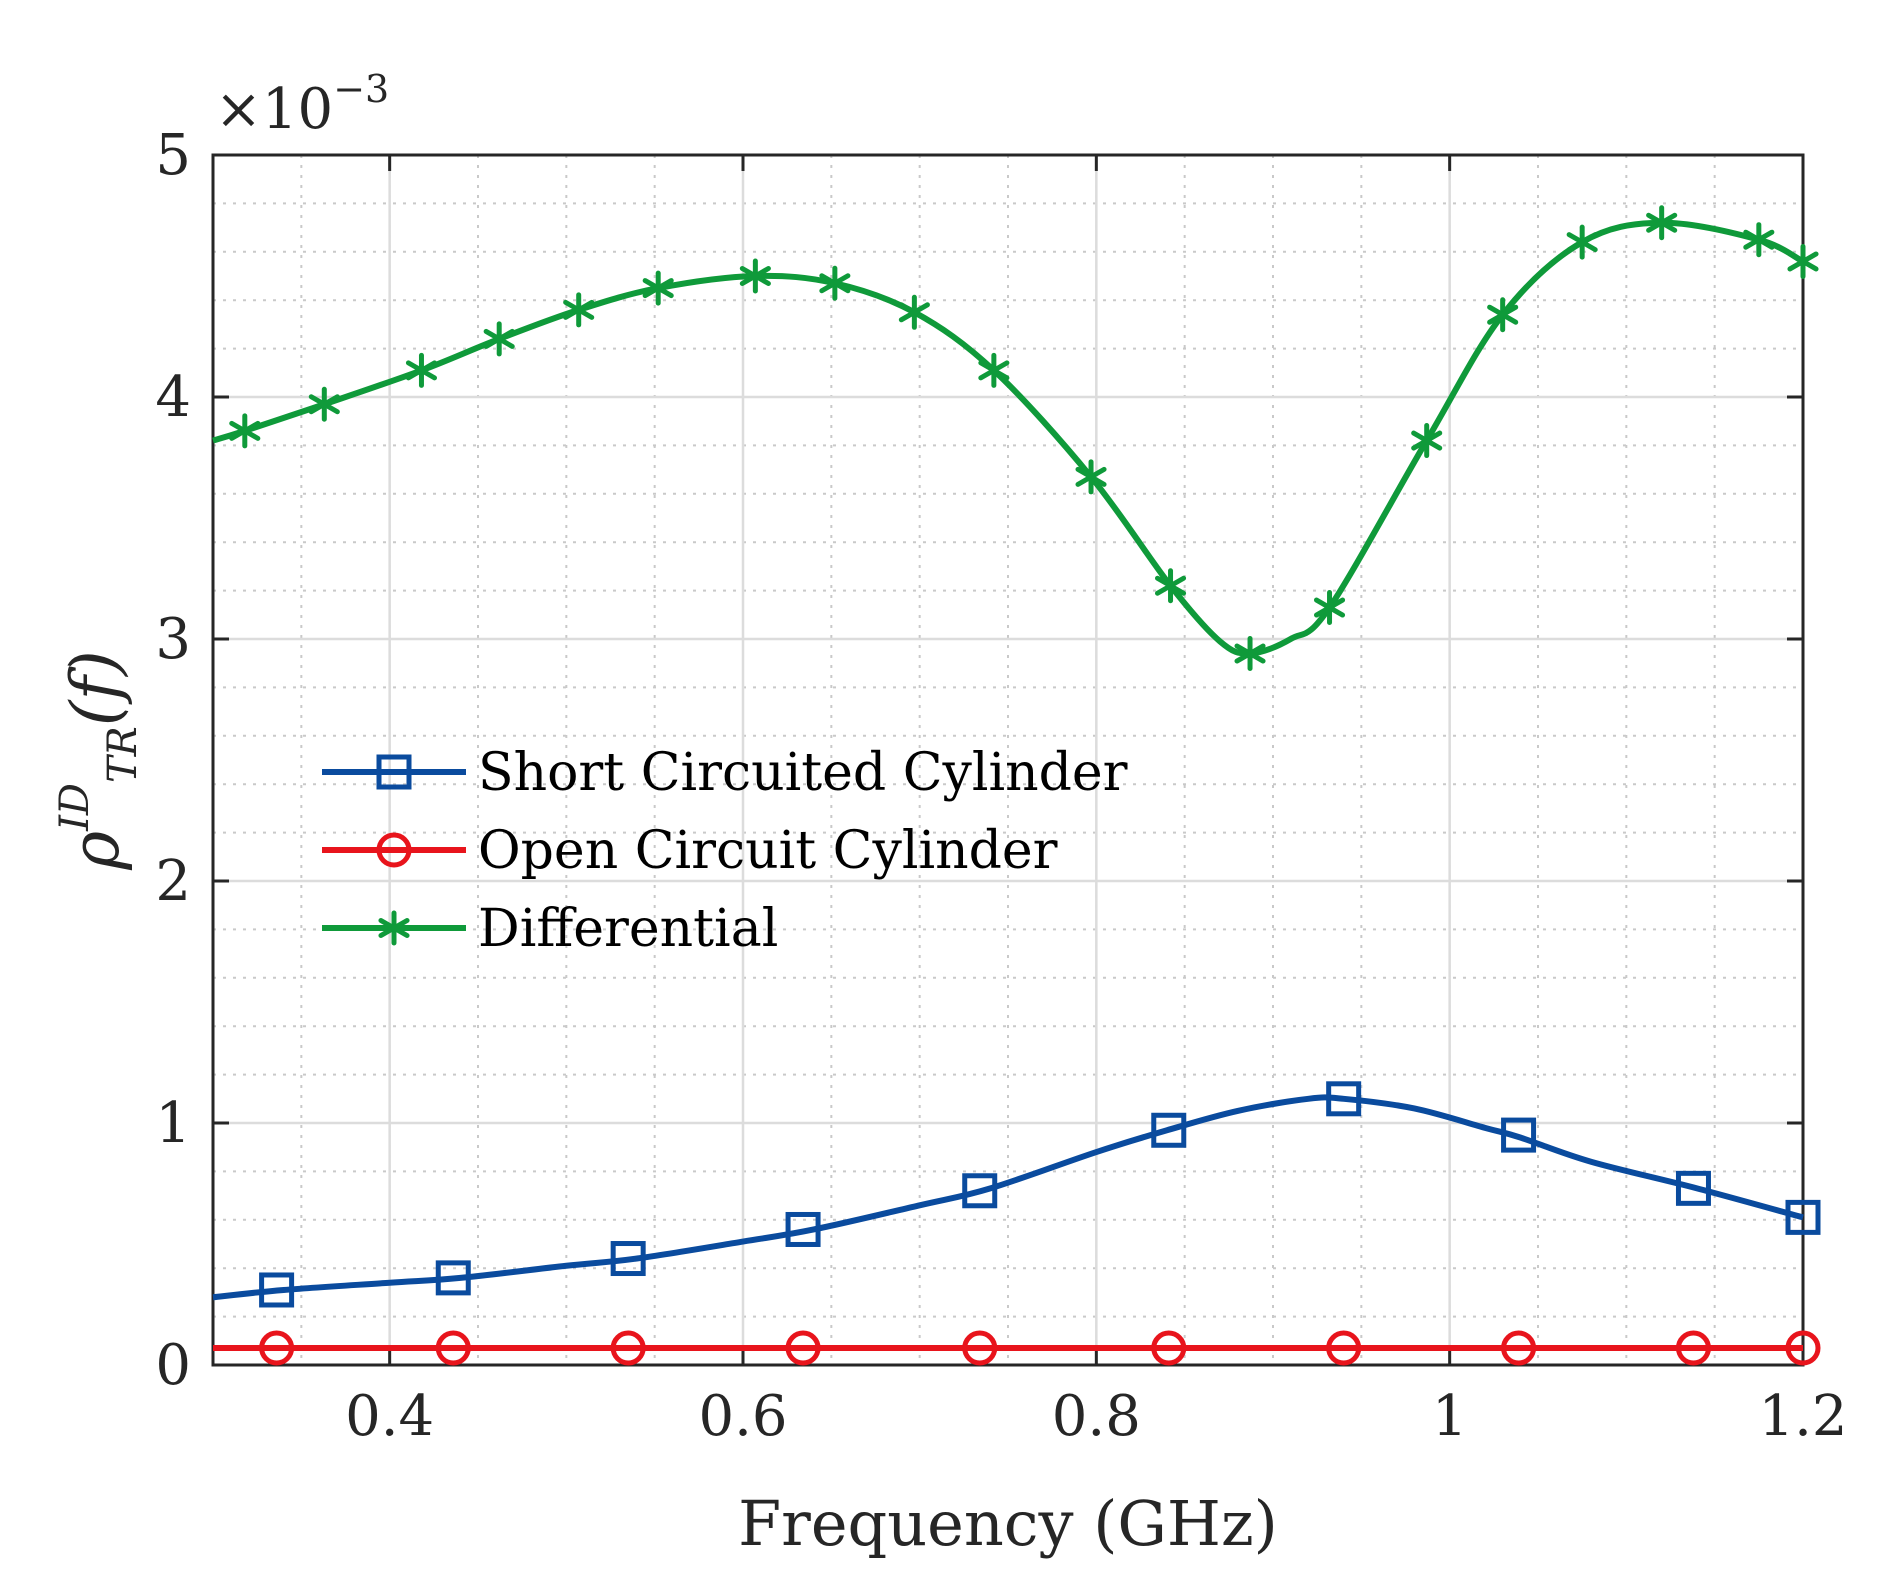 The height and width of the screenshot is (1577, 1888). I want to click on legend-entry: Open Circuit Cylinder, so click(690, 851).